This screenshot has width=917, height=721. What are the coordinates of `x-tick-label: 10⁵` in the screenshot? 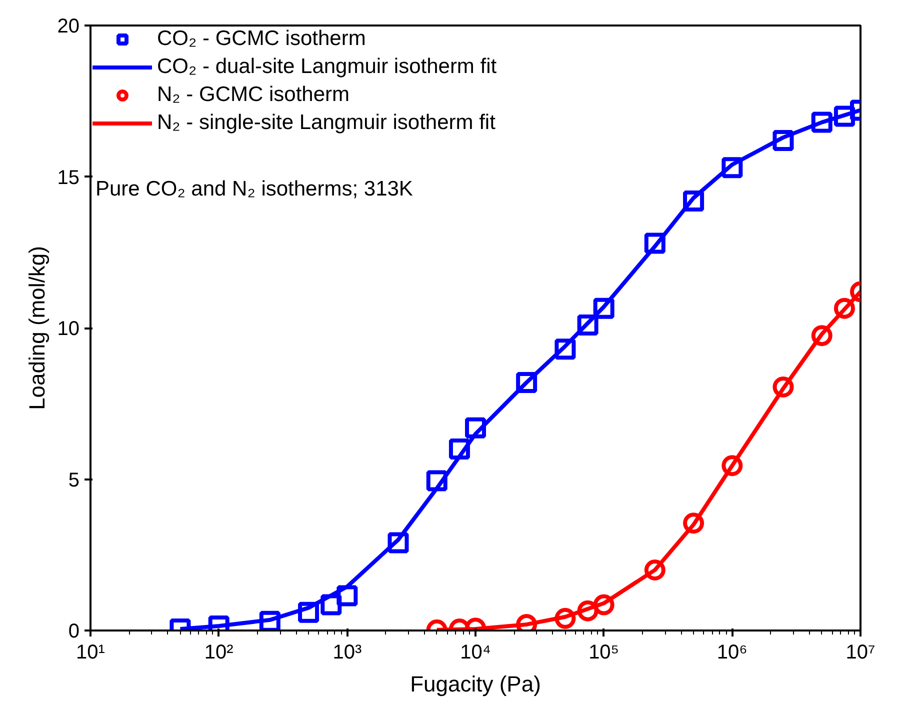 It's located at (604, 653).